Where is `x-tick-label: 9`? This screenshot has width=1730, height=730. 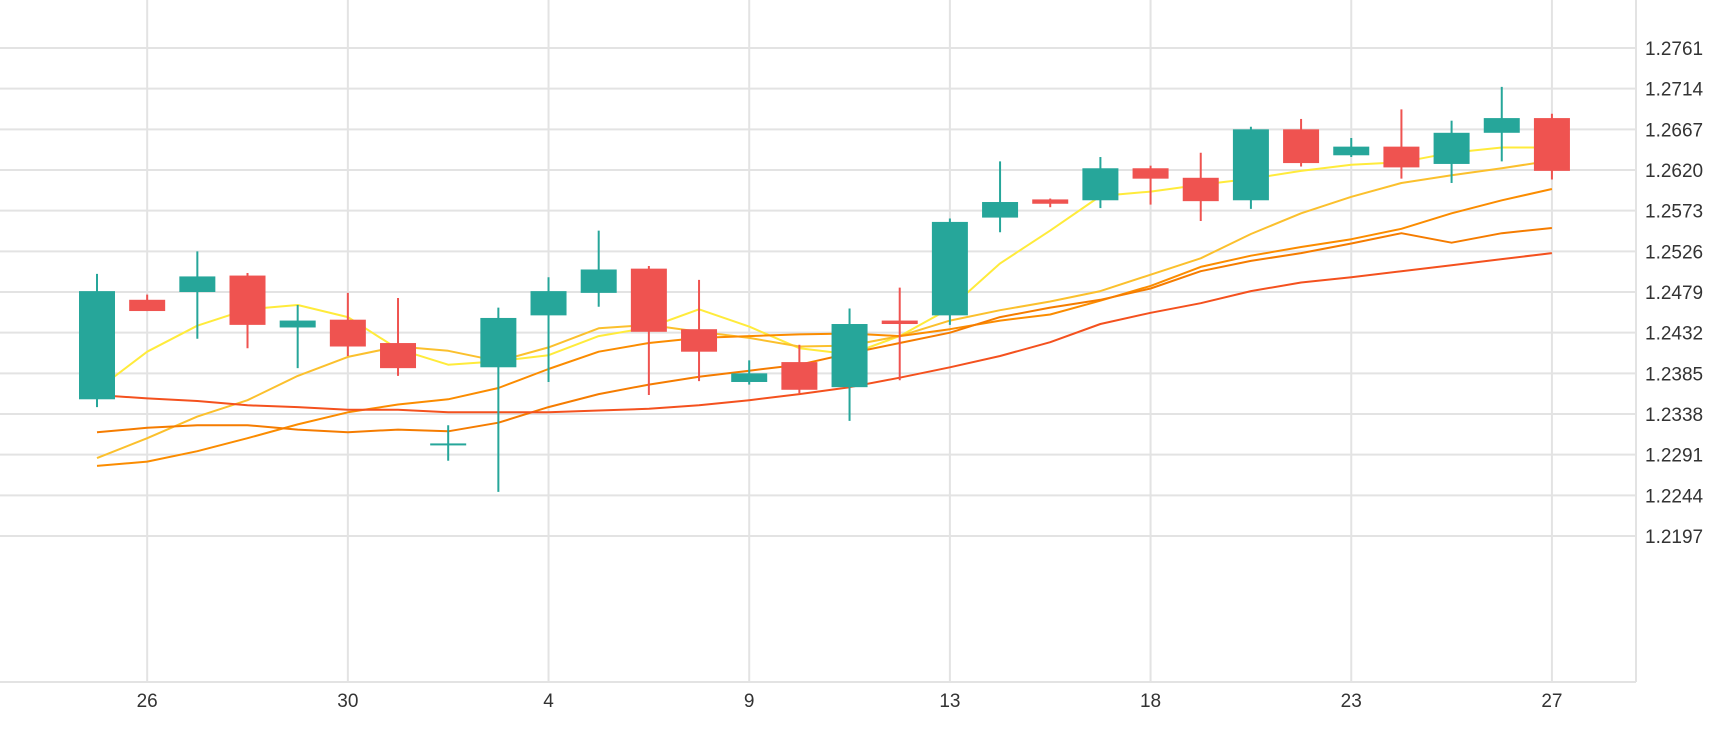 x-tick-label: 9 is located at coordinates (749, 701).